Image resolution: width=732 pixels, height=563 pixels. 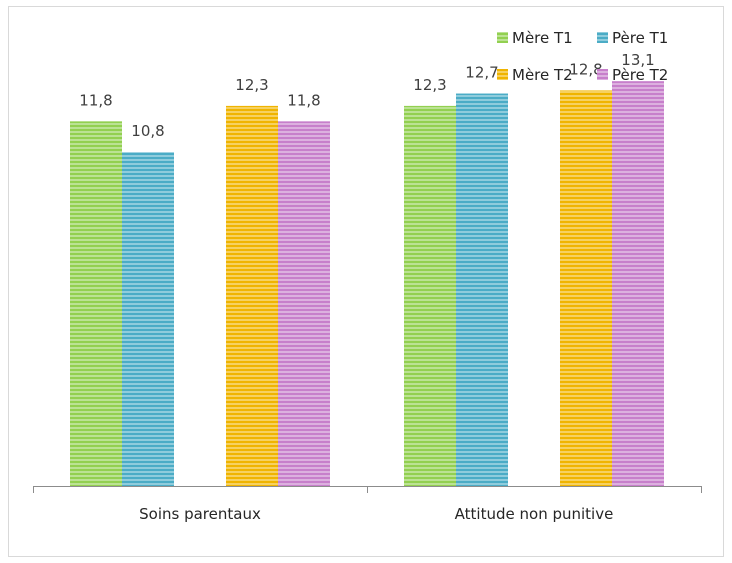 I want to click on legend-label: Mère T2, so click(x=542, y=75).